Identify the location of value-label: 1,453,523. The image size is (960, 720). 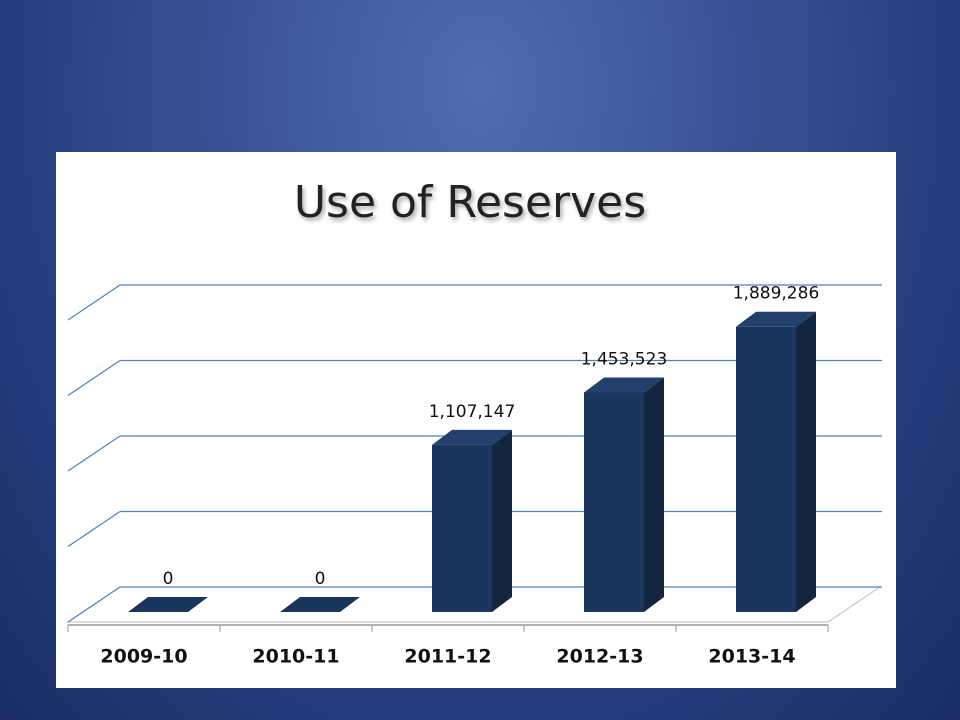
(624, 360).